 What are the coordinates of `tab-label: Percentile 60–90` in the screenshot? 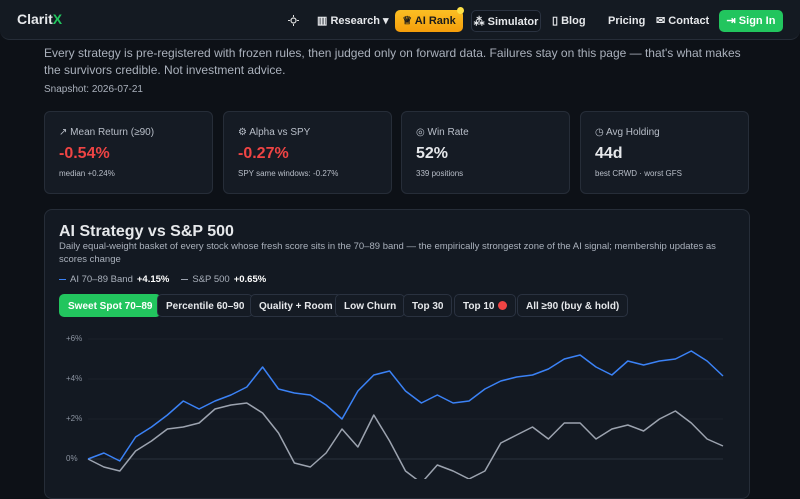 It's located at (205, 306).